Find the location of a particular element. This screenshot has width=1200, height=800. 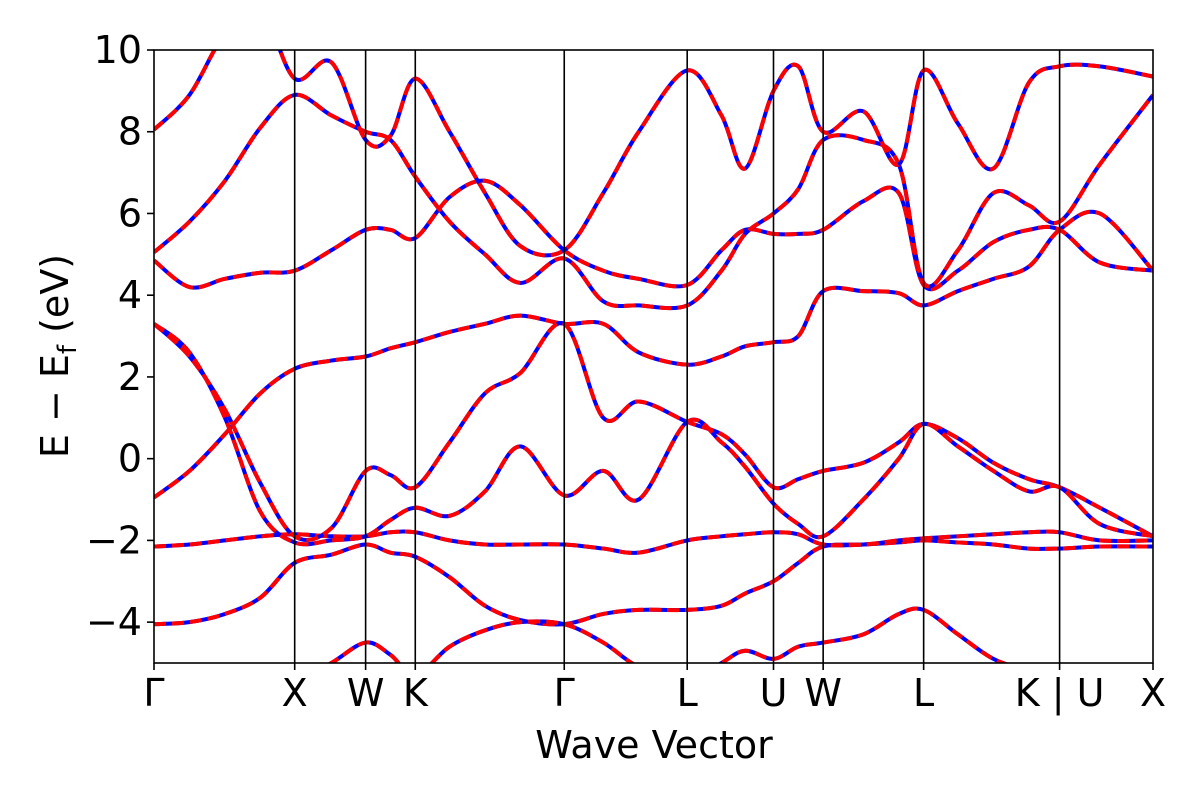

y-tick-label: 10 is located at coordinates (118, 50).